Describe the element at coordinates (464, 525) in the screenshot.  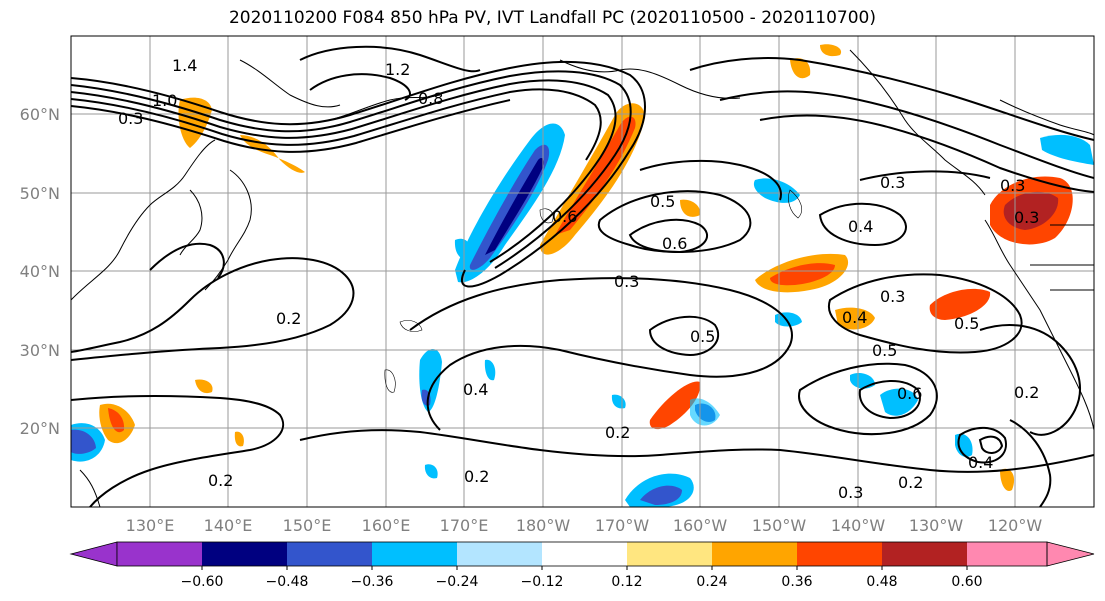
I see `lon-label: 170°E` at that location.